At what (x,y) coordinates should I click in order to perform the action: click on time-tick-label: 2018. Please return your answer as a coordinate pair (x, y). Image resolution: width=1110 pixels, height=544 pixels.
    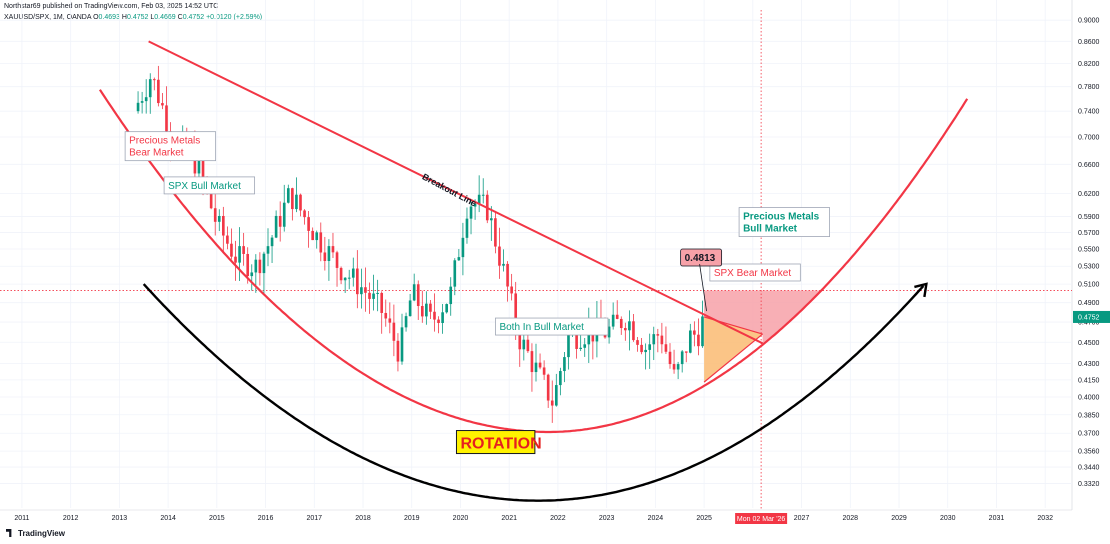
    Looking at the image, I should click on (363, 518).